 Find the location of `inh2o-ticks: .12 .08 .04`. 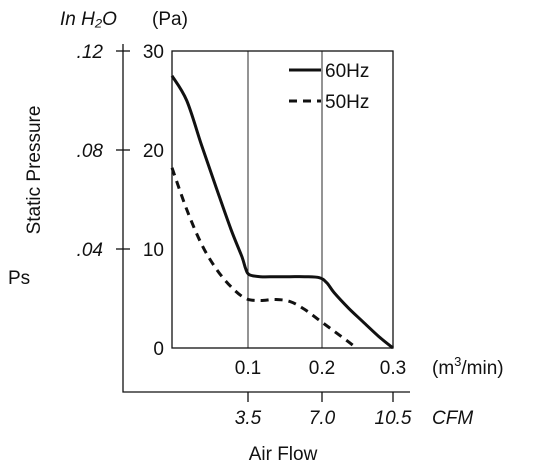

inh2o-ticks: .12 .08 .04 is located at coordinates (103, 151).